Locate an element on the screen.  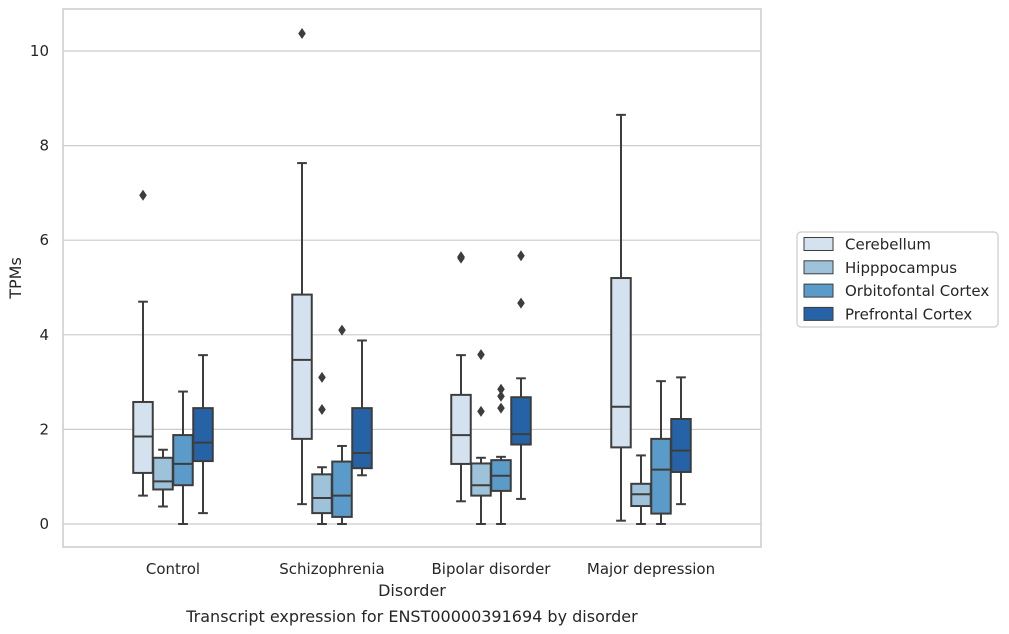
x-tick-label: Bipolar disorder is located at coordinates (492, 569).